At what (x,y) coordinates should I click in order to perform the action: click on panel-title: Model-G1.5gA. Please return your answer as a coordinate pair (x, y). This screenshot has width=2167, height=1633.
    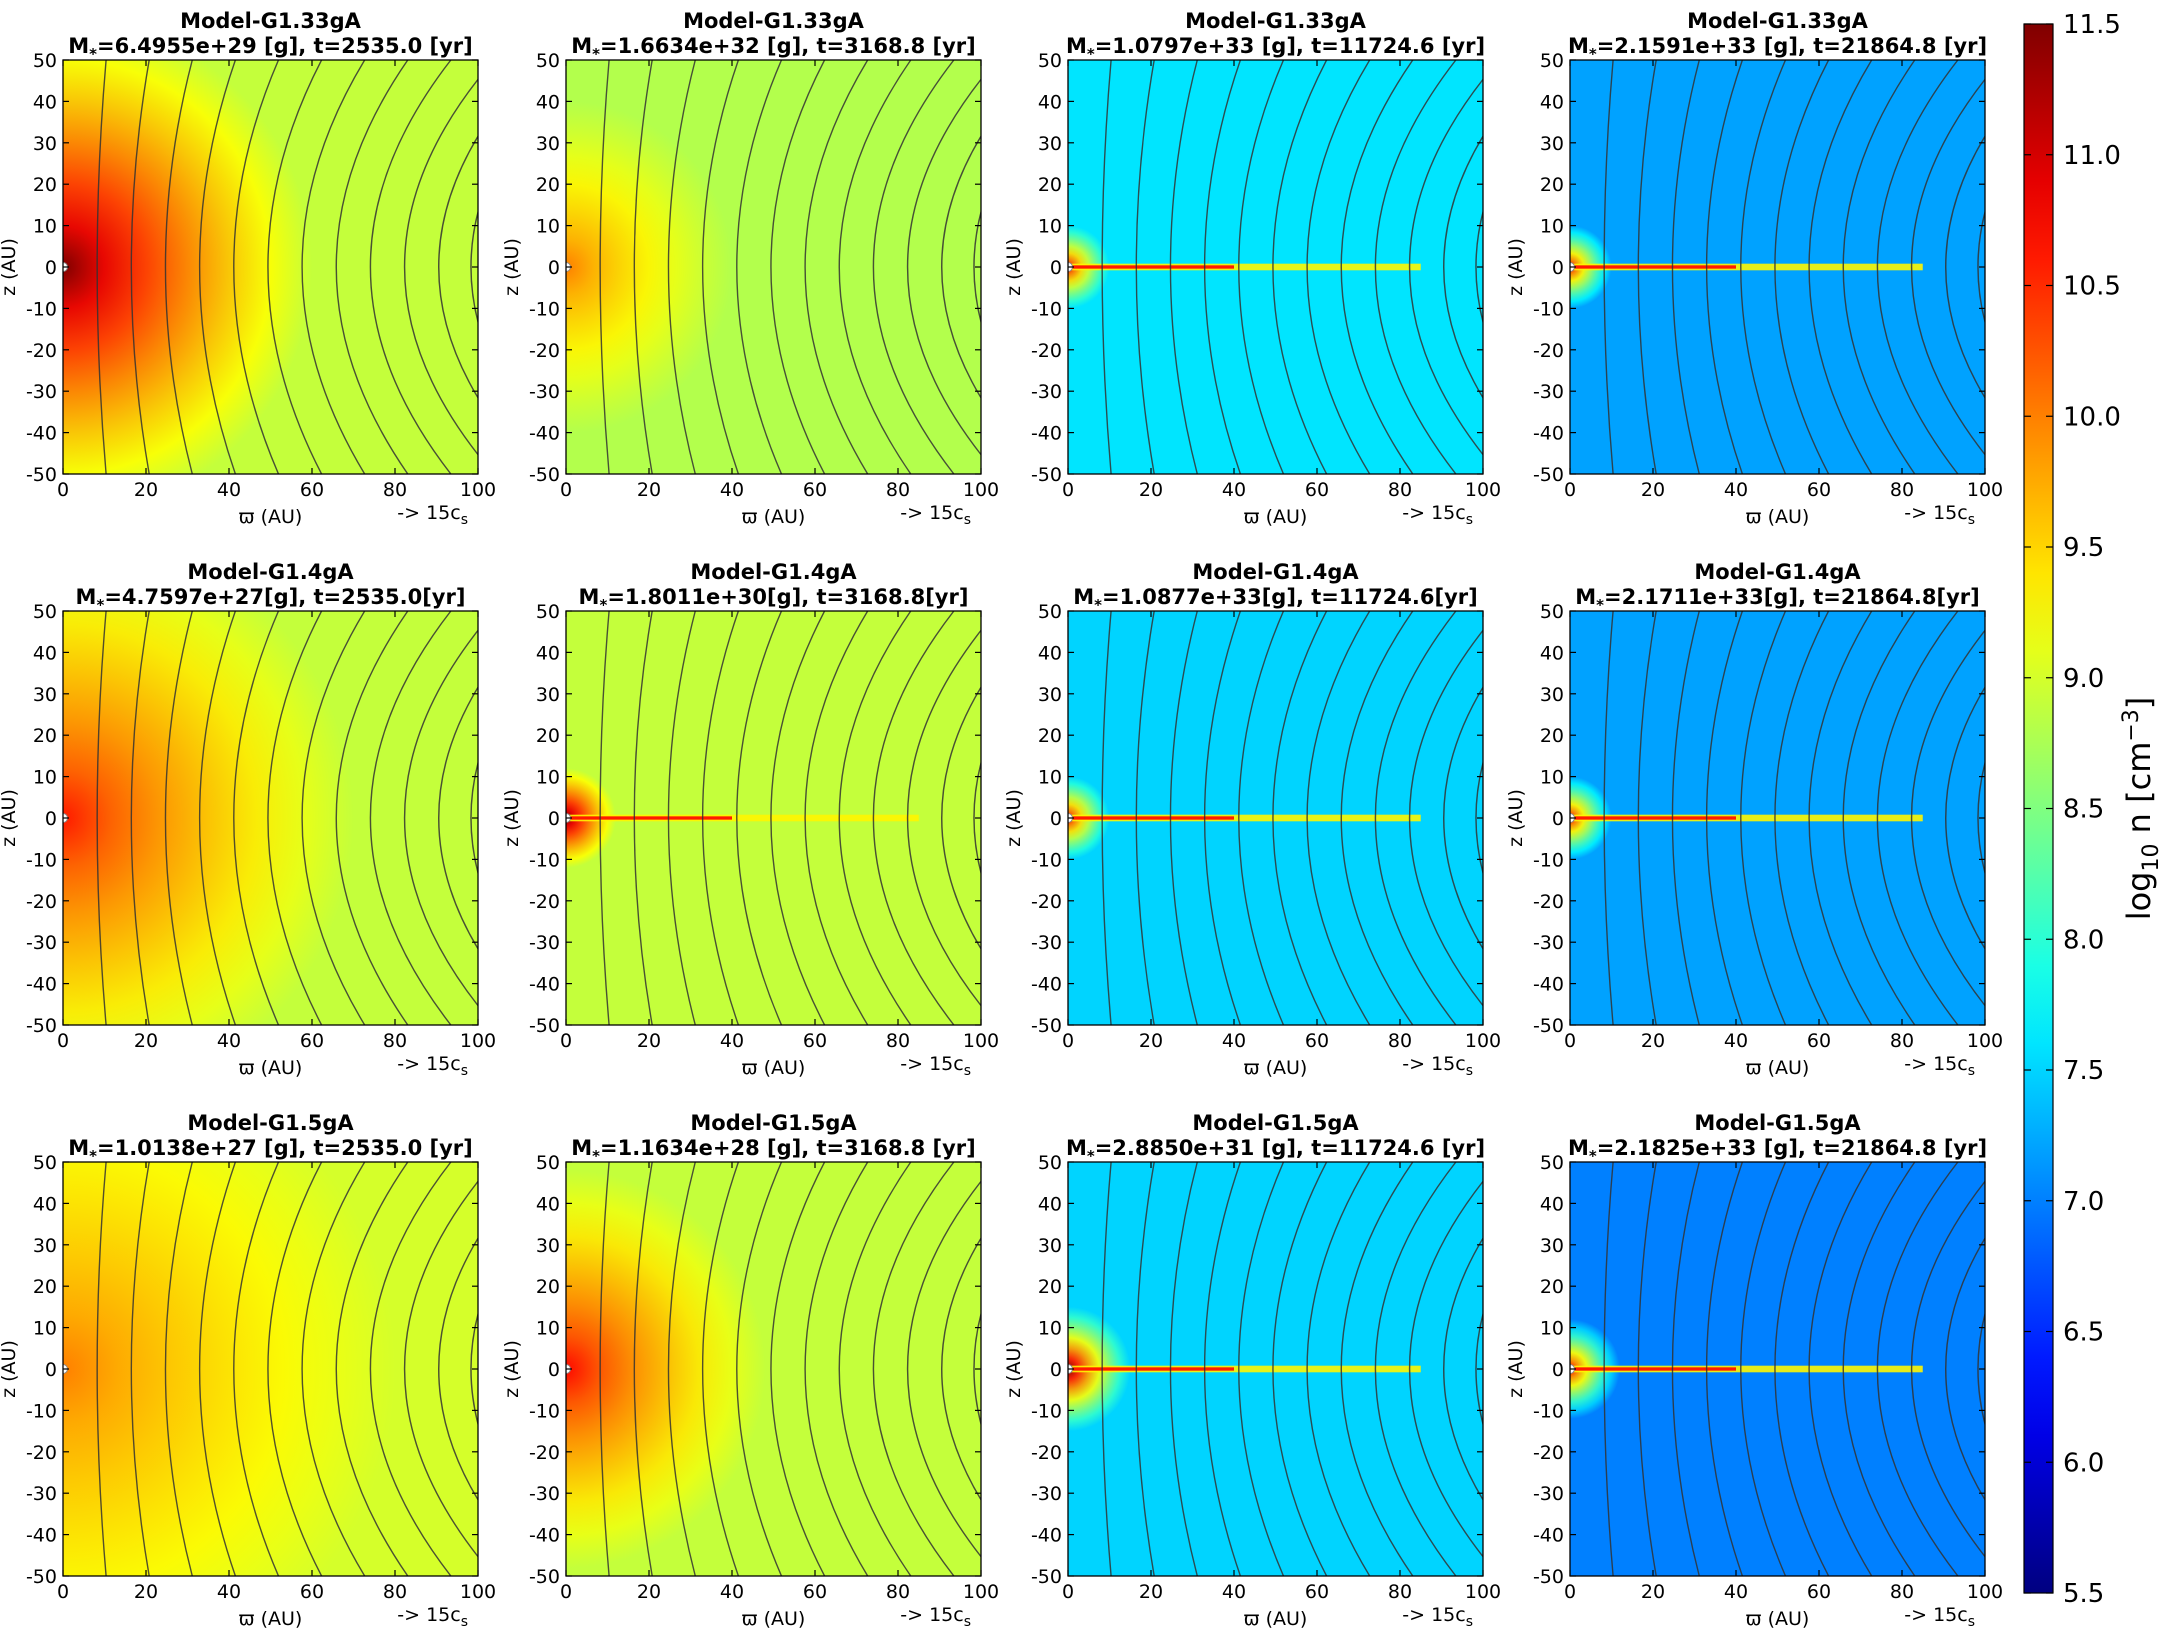
    Looking at the image, I should click on (1777, 1123).